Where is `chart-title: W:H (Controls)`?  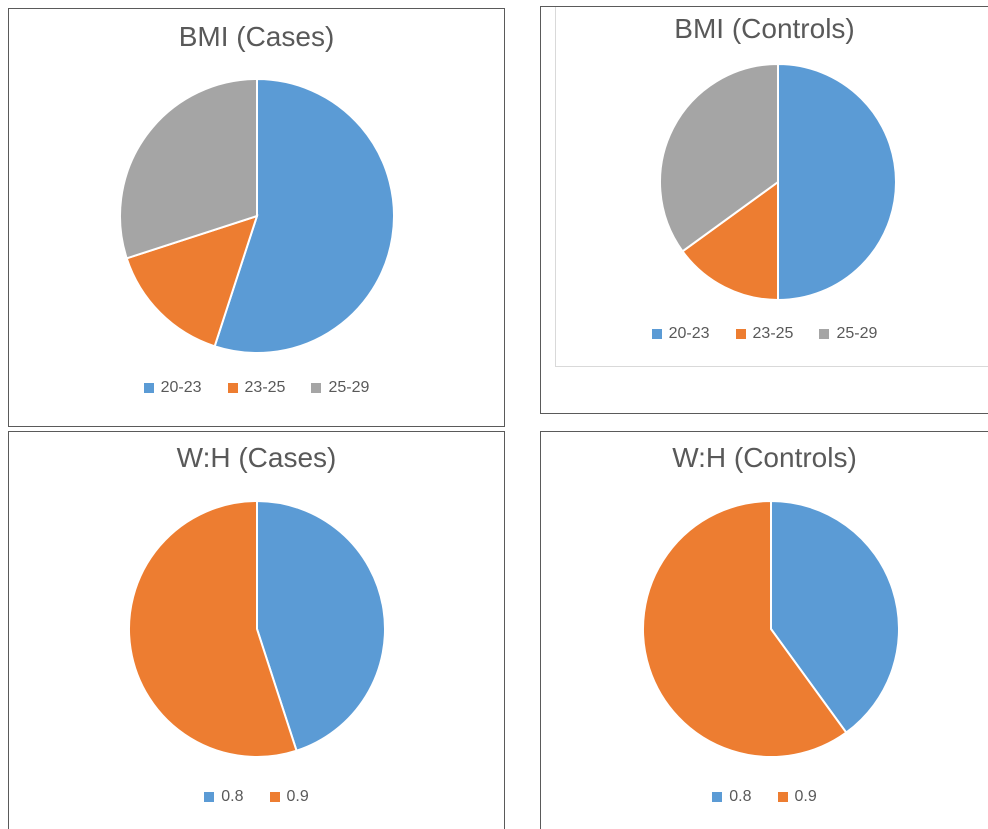
chart-title: W:H (Controls) is located at coordinates (764, 457).